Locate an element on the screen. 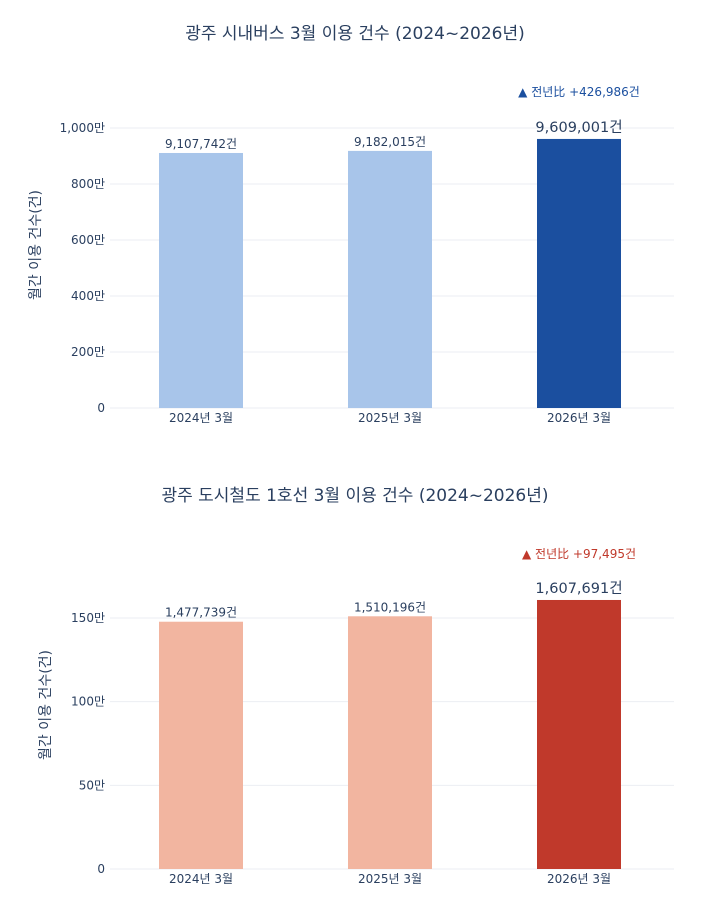 Image resolution: width=710 pixels, height=923 pixels. data-label: 9,609,001건 is located at coordinates (578, 127).